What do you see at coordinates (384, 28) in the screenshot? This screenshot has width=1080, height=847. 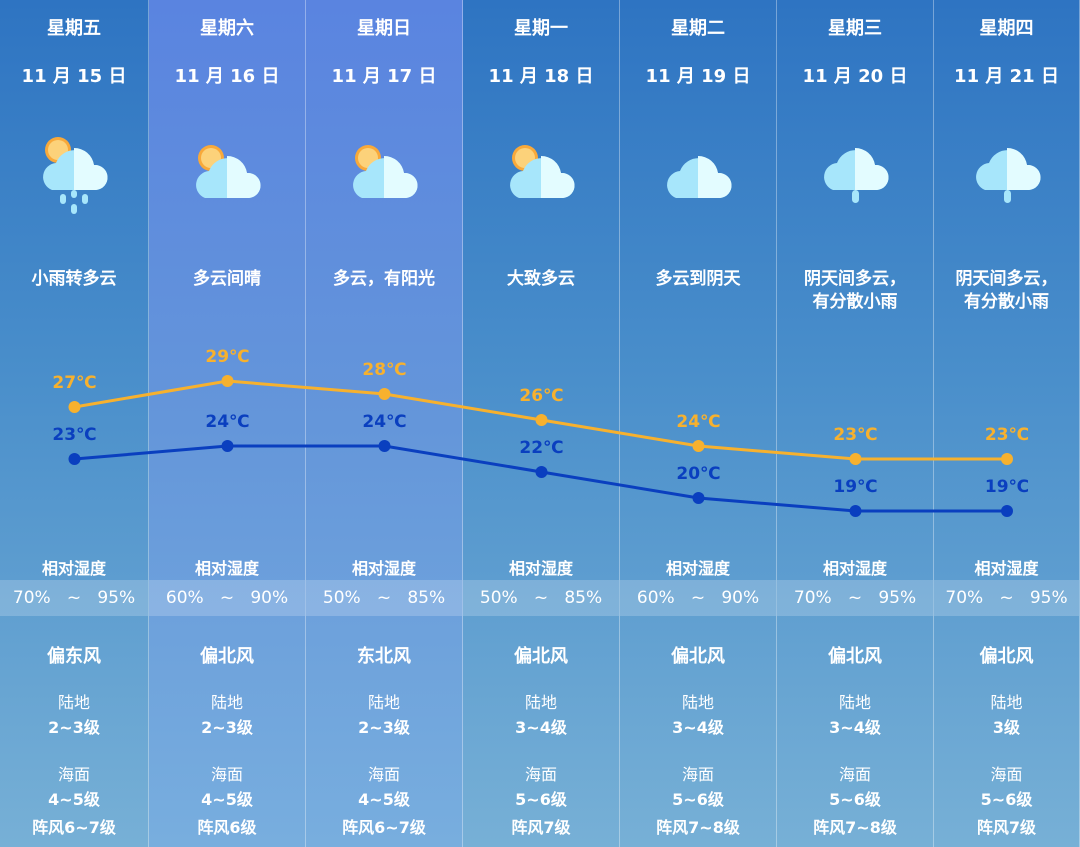 I see `weekday: 星期日` at bounding box center [384, 28].